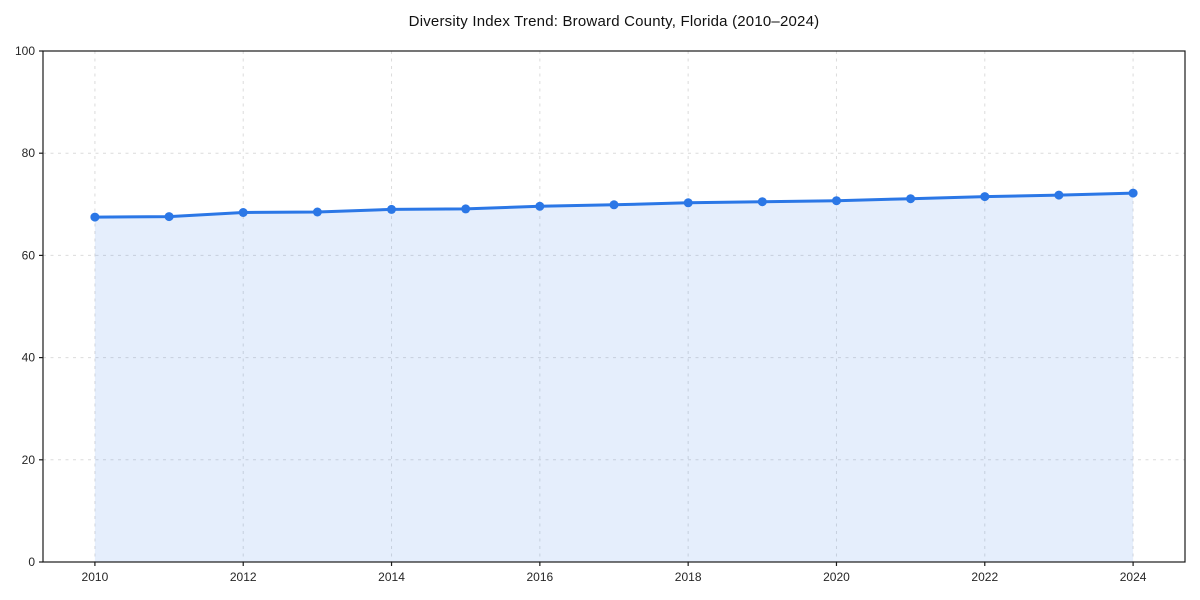 The height and width of the screenshot is (600, 1200). What do you see at coordinates (1133, 577) in the screenshot?
I see `x-tick-label: 2024` at bounding box center [1133, 577].